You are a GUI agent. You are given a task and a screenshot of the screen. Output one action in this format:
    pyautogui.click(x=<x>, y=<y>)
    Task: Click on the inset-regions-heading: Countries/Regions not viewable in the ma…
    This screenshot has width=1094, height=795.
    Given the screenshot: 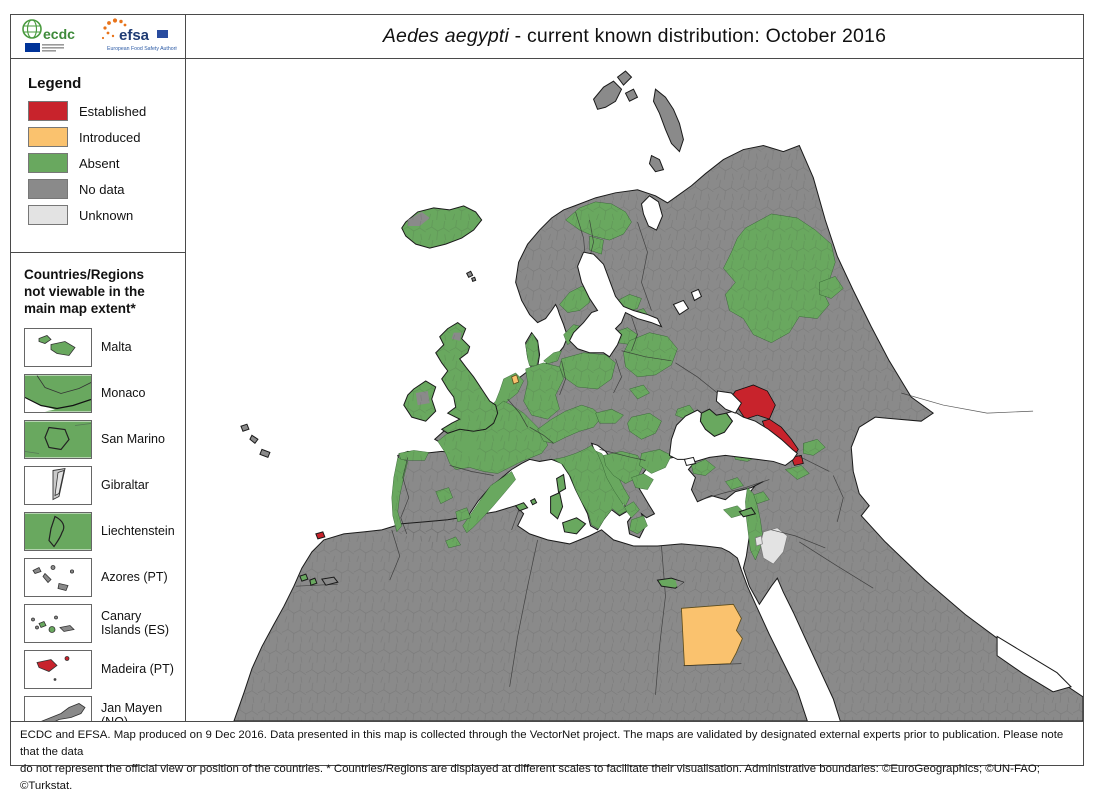 What is the action you would take?
    pyautogui.click(x=84, y=291)
    